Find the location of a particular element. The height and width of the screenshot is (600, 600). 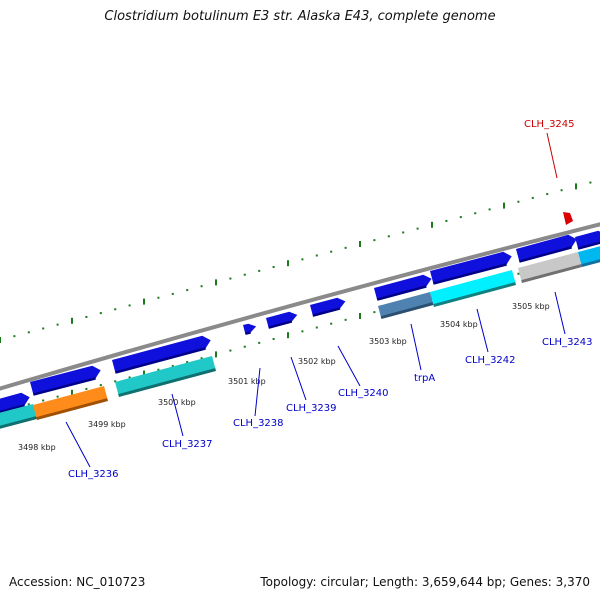

kbp-tick-label: 3498 kbp is located at coordinates (37, 447).